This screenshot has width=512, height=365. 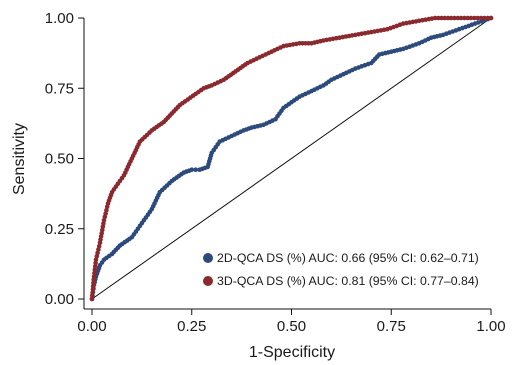 I want to click on y-tick-label: 1.00, so click(x=59, y=18).